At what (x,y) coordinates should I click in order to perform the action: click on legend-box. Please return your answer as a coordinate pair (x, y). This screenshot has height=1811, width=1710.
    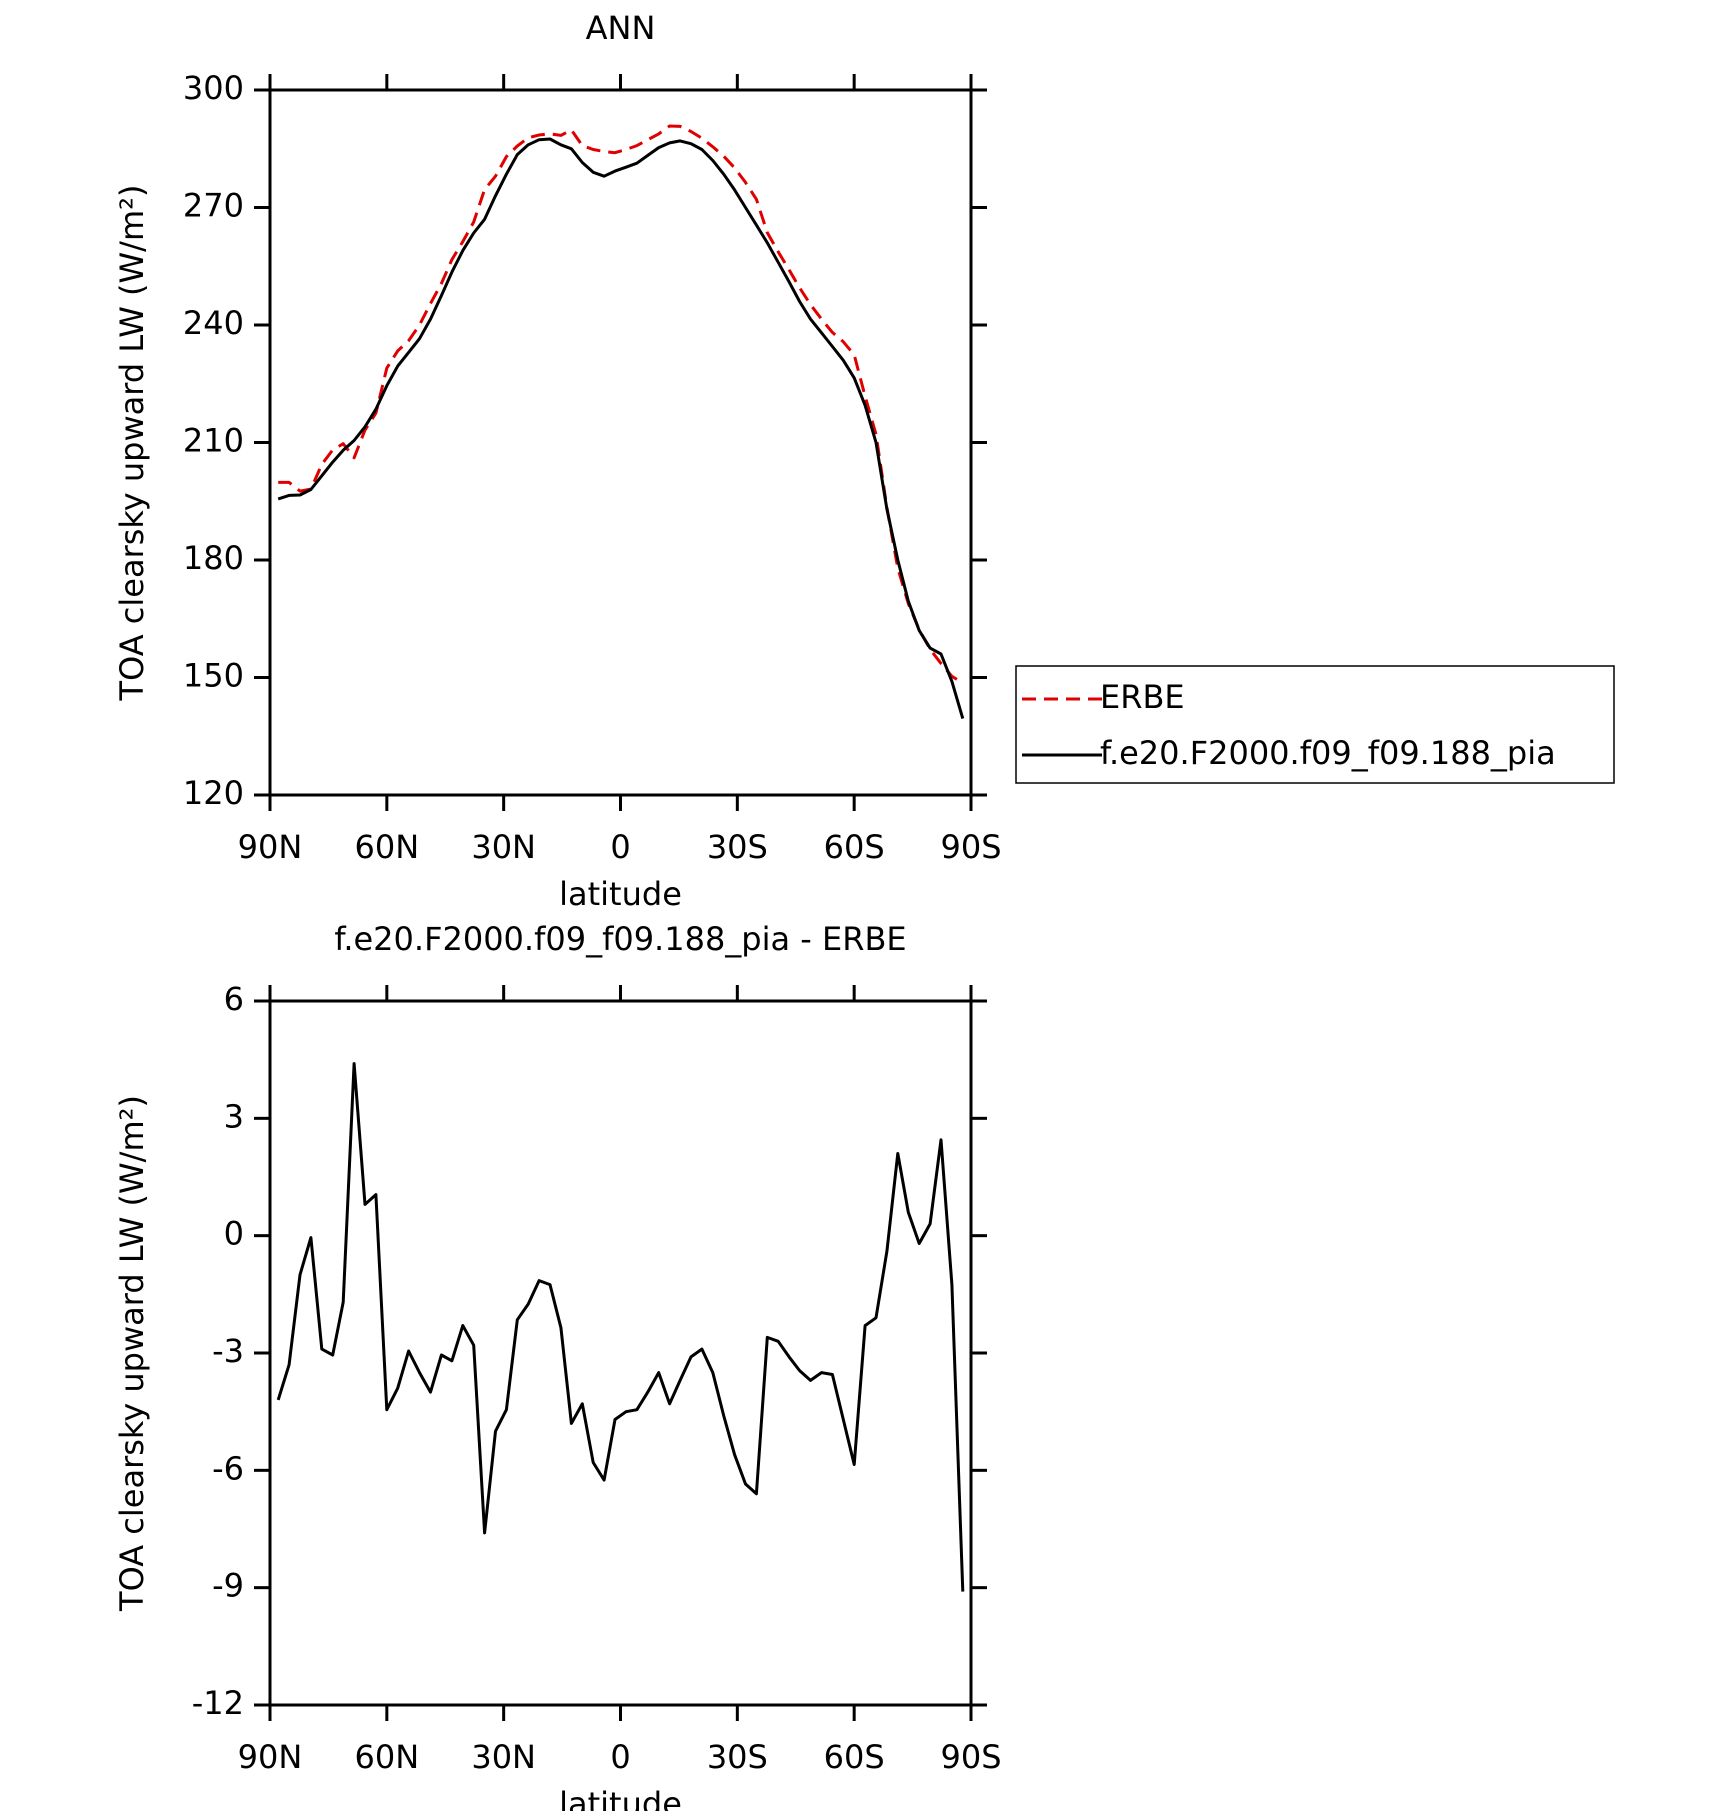
    Looking at the image, I should click on (1315, 724).